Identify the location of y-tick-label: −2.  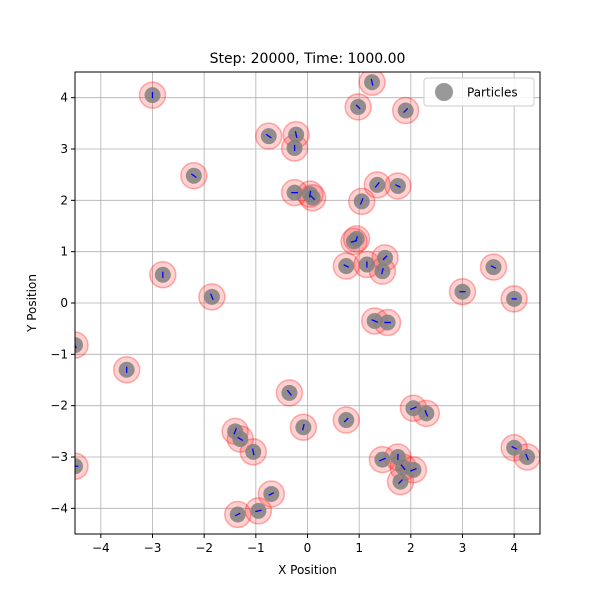
(59, 406).